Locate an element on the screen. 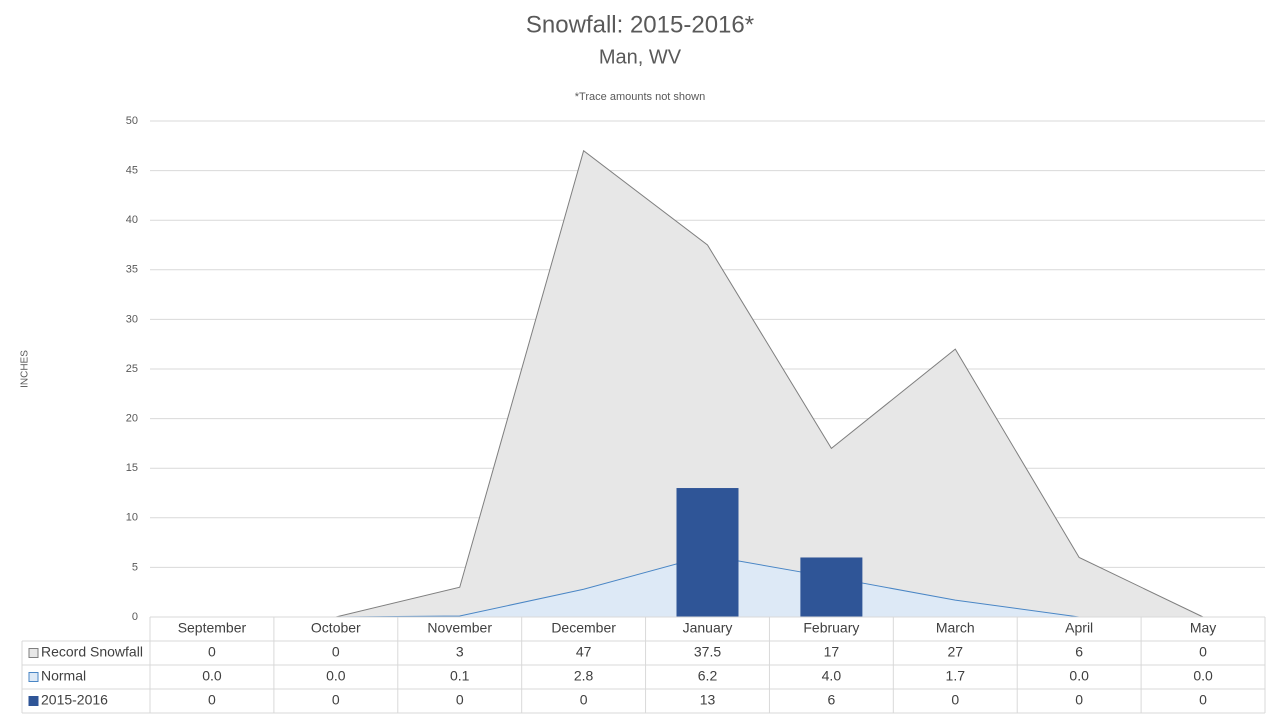  table-value: 47 is located at coordinates (584, 652).